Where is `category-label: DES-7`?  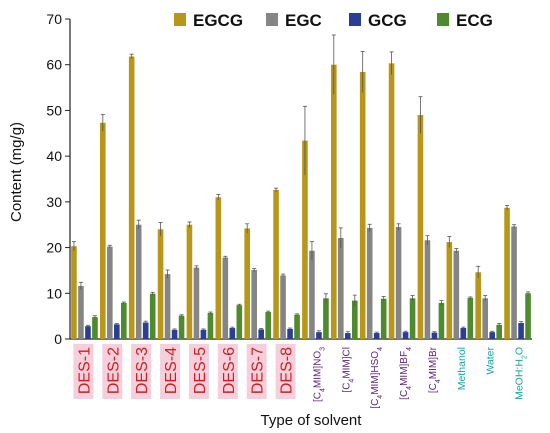 category-label: DES-7 is located at coordinates (256, 371).